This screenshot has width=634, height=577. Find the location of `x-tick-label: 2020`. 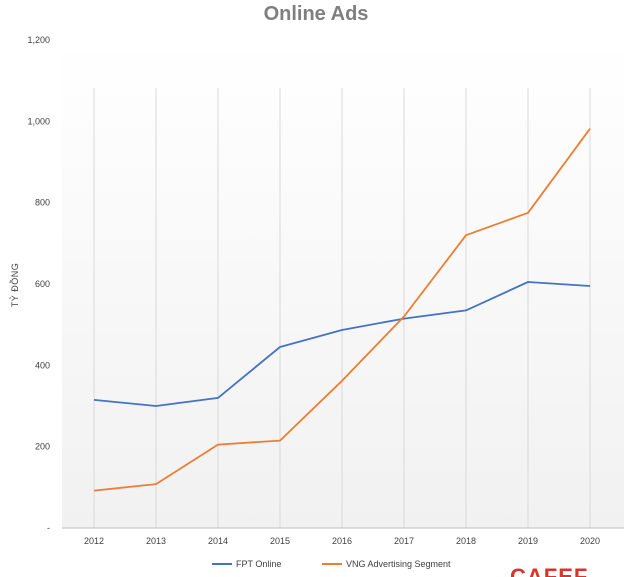

x-tick-label: 2020 is located at coordinates (590, 541).